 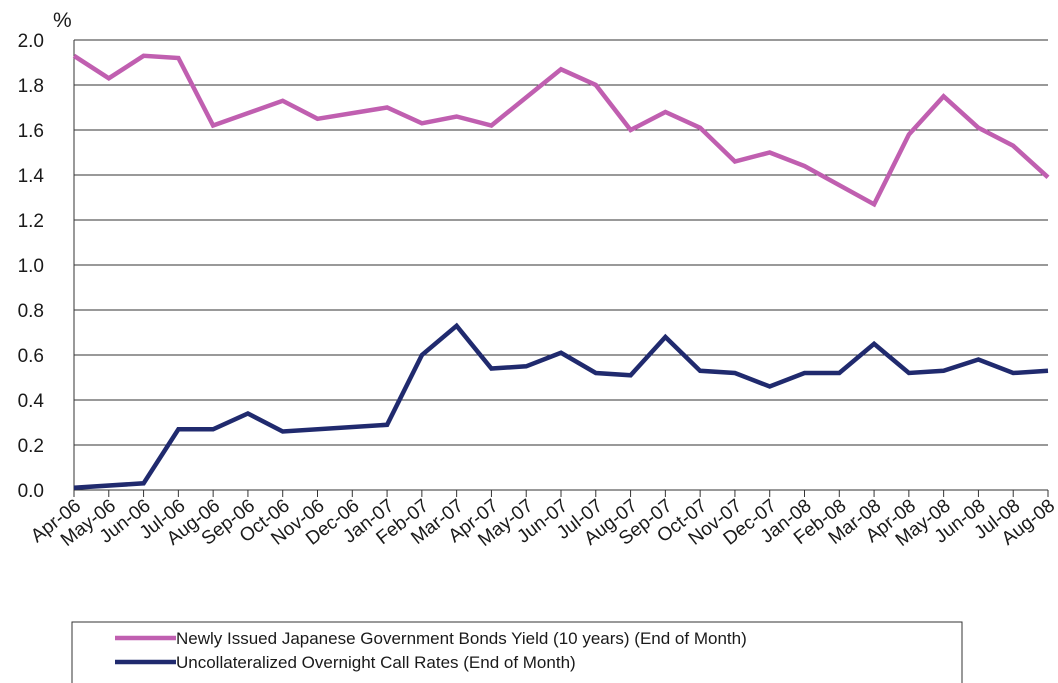 I want to click on y-tick-label: 1.6, so click(x=31, y=131).